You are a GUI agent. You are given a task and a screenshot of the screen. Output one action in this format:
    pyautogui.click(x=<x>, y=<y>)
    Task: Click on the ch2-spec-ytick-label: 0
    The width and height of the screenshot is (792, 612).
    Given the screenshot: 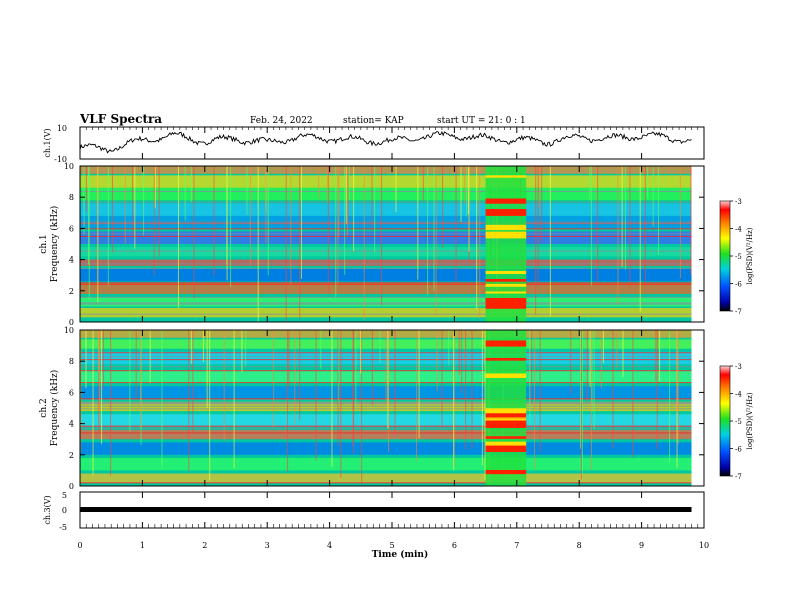 What is the action you would take?
    pyautogui.click(x=71, y=486)
    